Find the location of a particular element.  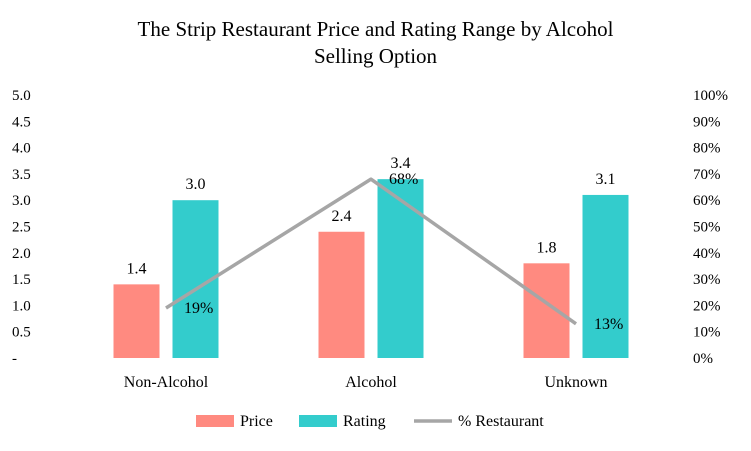

y-right-tick-label: 70% is located at coordinates (707, 175).